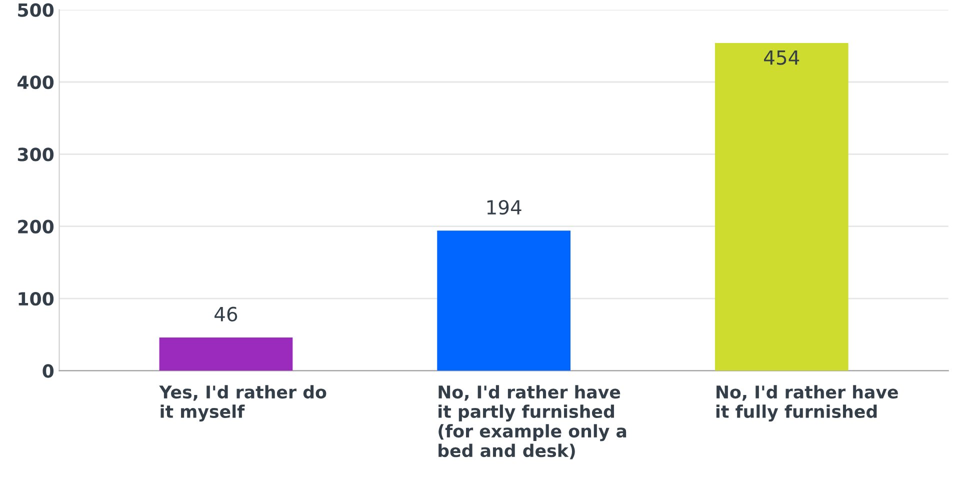 This screenshot has height=491, width=956. Describe the element at coordinates (532, 422) in the screenshot. I see `x-tick-label: No, I'd rather have it partly furnished (for example only a bed and desk)` at that location.